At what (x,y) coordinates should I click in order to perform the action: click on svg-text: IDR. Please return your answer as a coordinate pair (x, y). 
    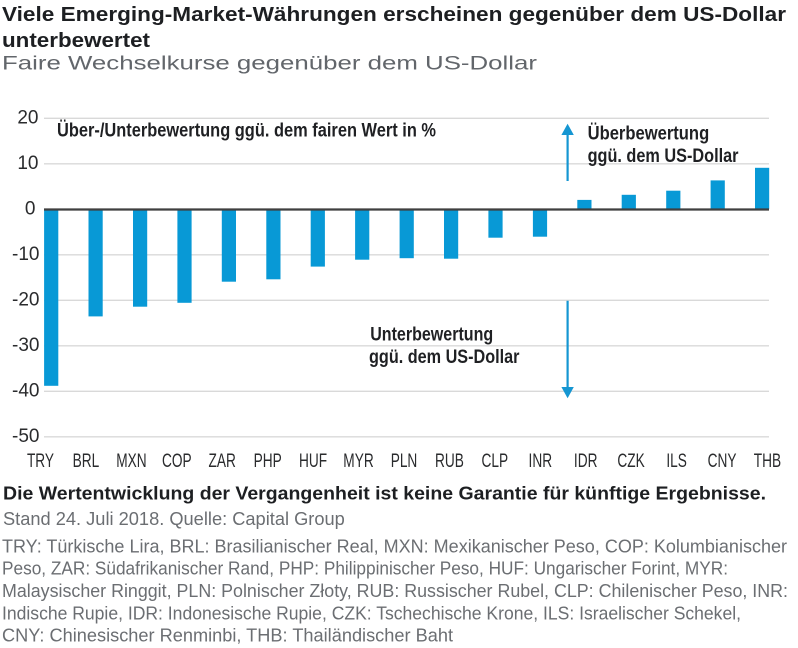
    Looking at the image, I should click on (586, 461).